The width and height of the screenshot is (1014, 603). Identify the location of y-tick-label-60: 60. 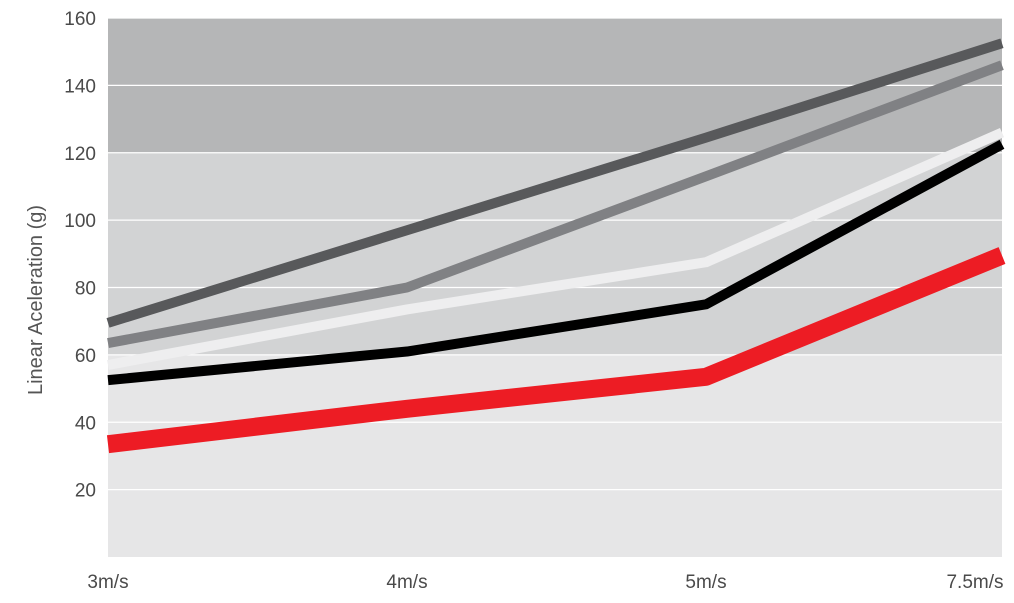
(85, 356).